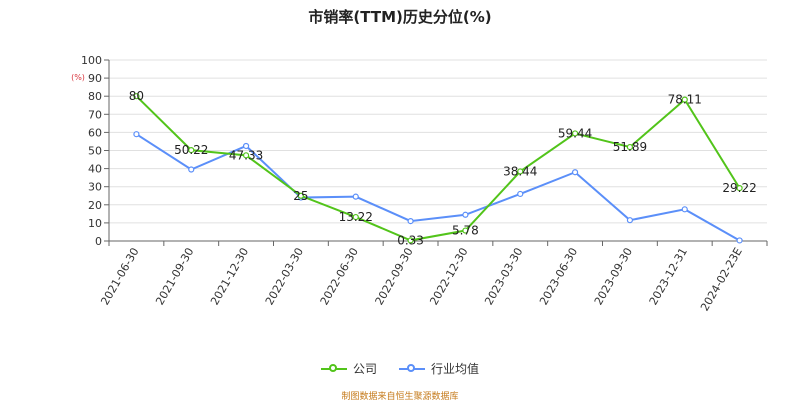 The width and height of the screenshot is (800, 402). Describe the element at coordinates (455, 369) in the screenshot. I see `legend-label-industry: 行业均值` at that location.